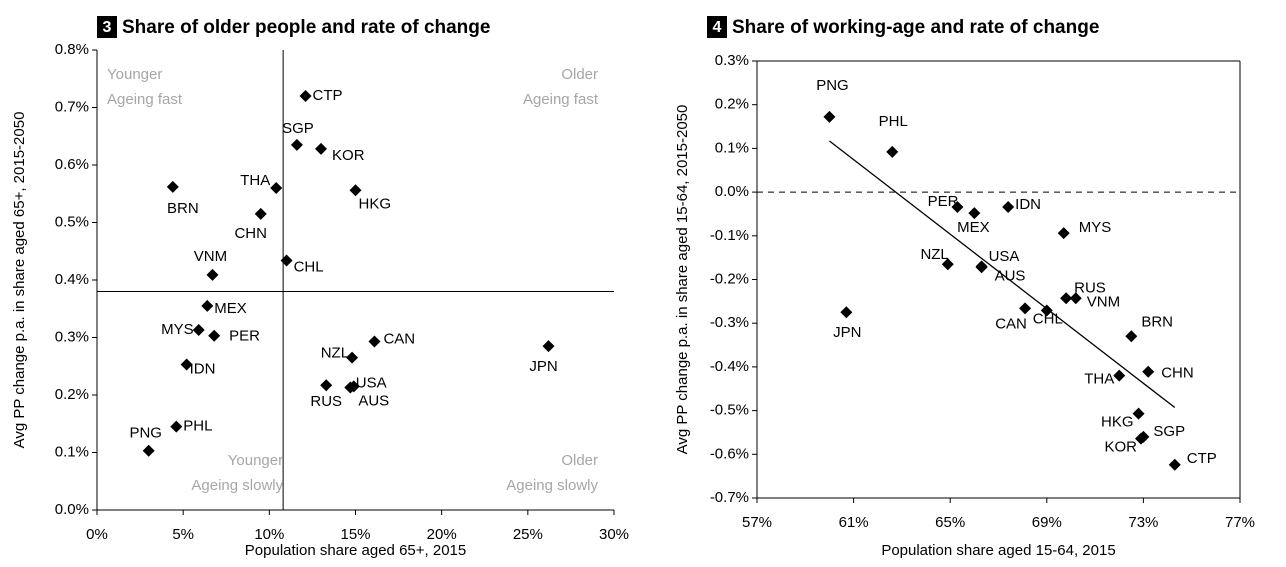 This screenshot has height=567, width=1286. What do you see at coordinates (729, 322) in the screenshot?
I see `y-tick-label: -0.3%` at bounding box center [729, 322].